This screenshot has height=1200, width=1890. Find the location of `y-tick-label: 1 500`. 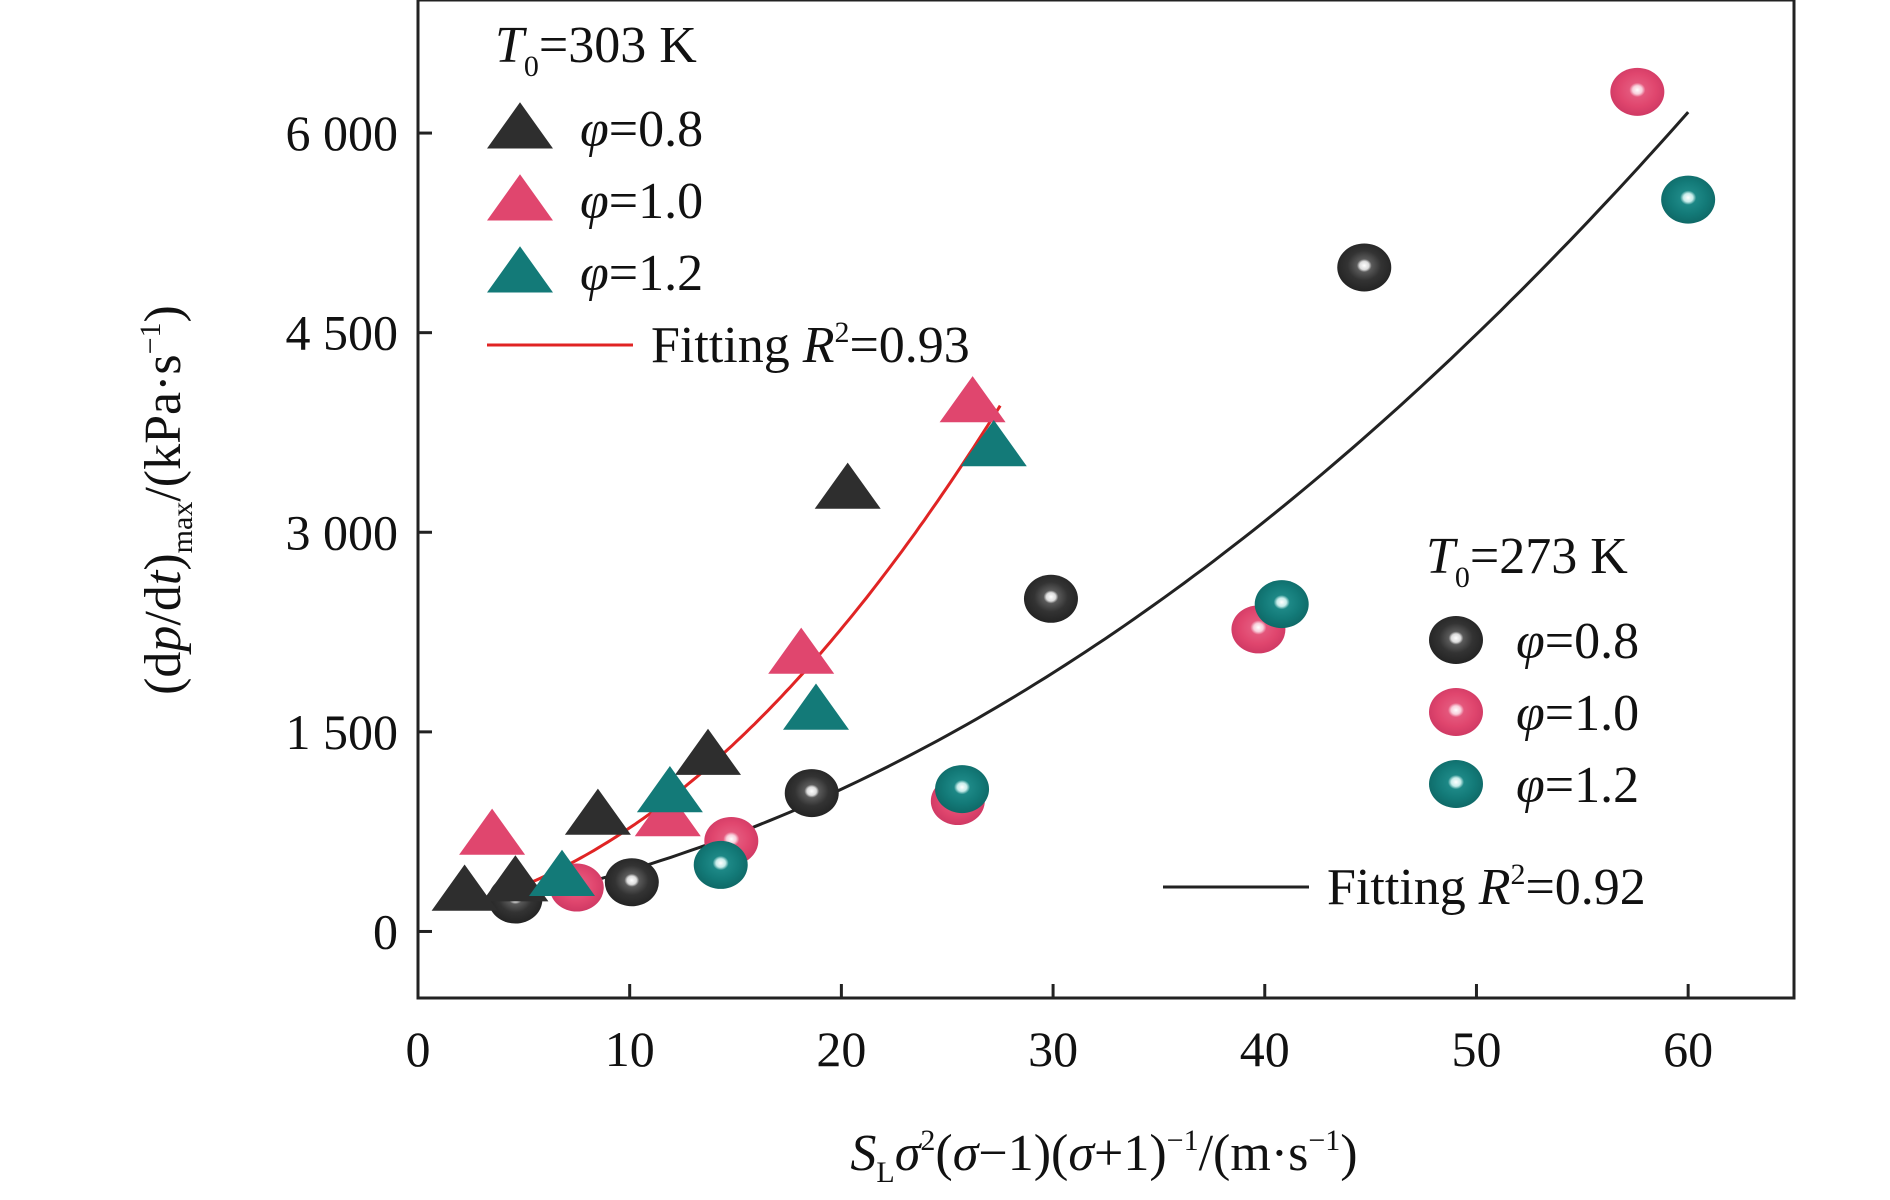

y-tick-label: 1 500 is located at coordinates (342, 732).